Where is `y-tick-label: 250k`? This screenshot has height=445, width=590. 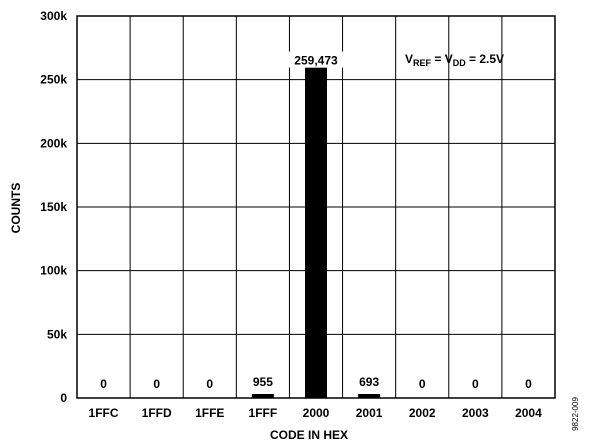 y-tick-label: 250k is located at coordinates (53, 80).